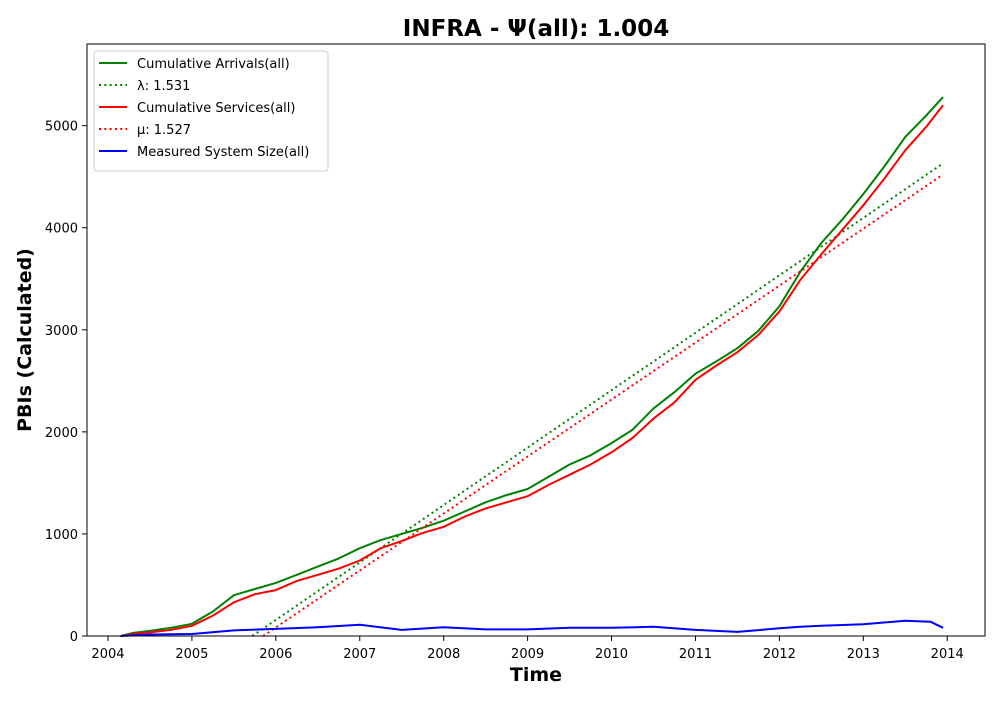  What do you see at coordinates (74, 637) in the screenshot?
I see `y-tick-label: 0` at bounding box center [74, 637].